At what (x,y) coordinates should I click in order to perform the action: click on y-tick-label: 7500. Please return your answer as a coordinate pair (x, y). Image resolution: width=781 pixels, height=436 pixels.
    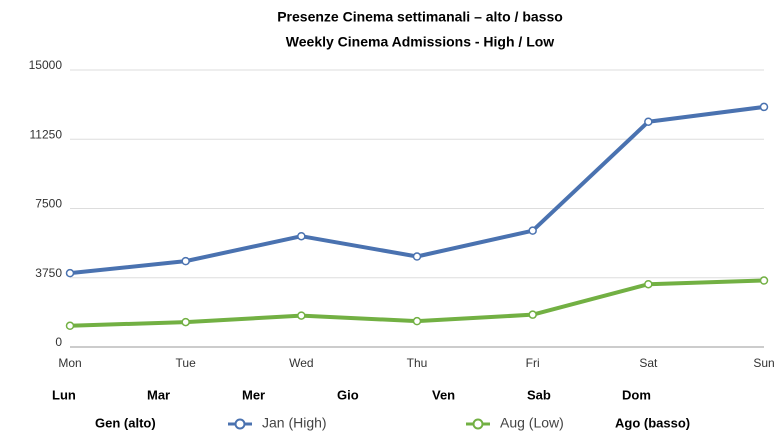
    Looking at the image, I should click on (48, 204).